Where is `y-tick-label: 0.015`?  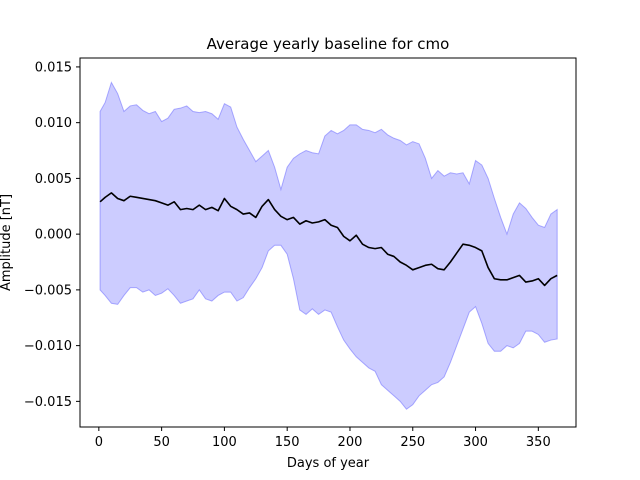
y-tick-label: 0.015 is located at coordinates (53, 67).